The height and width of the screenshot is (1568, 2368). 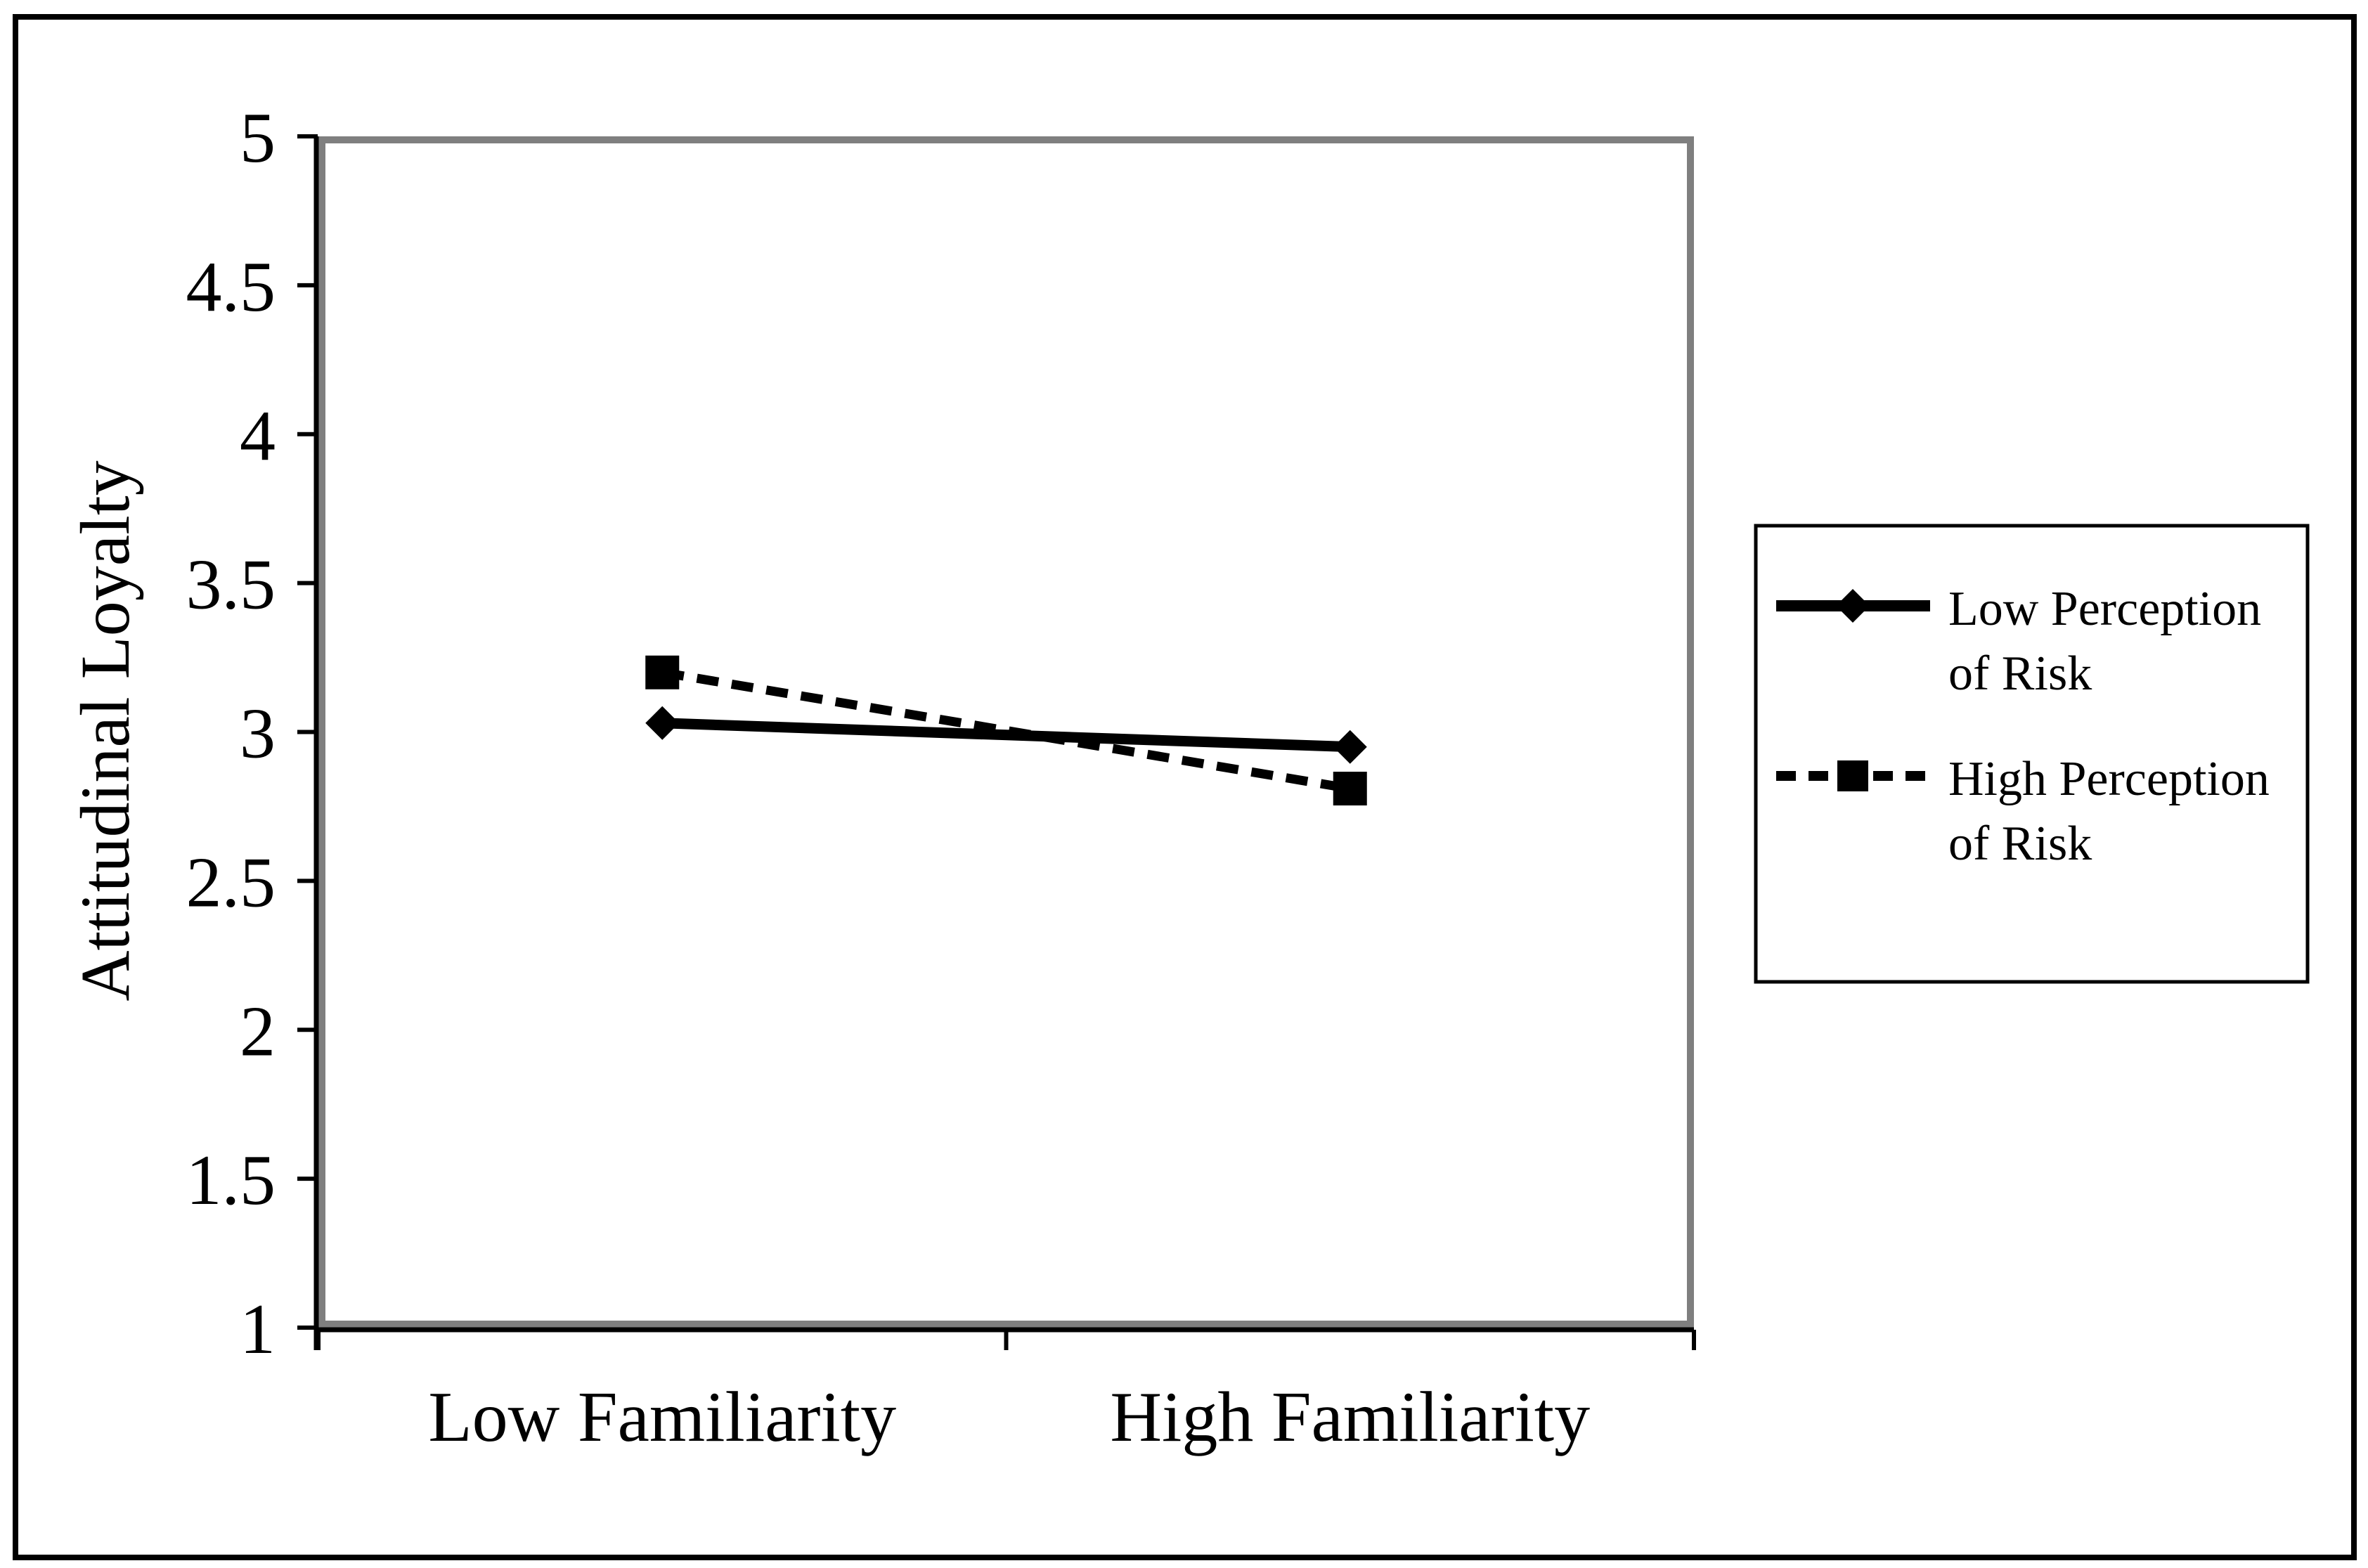 What do you see at coordinates (231, 585) in the screenshot?
I see `y-tick-label: 3.5` at bounding box center [231, 585].